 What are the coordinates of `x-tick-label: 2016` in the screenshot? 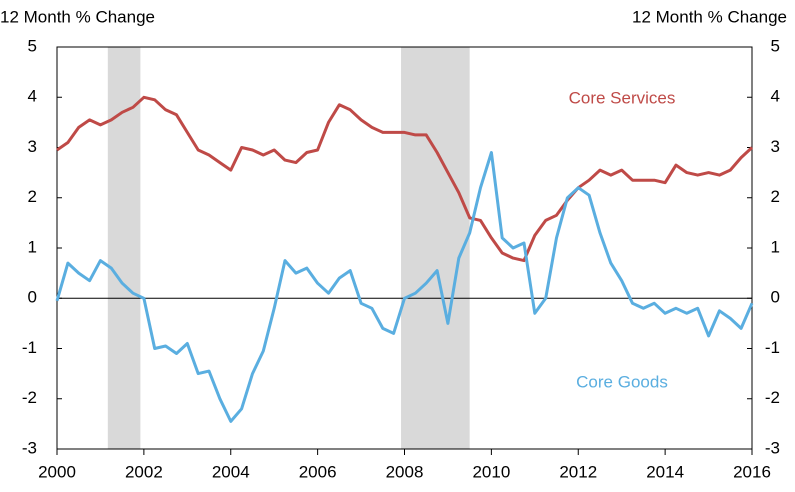 It's located at (752, 471).